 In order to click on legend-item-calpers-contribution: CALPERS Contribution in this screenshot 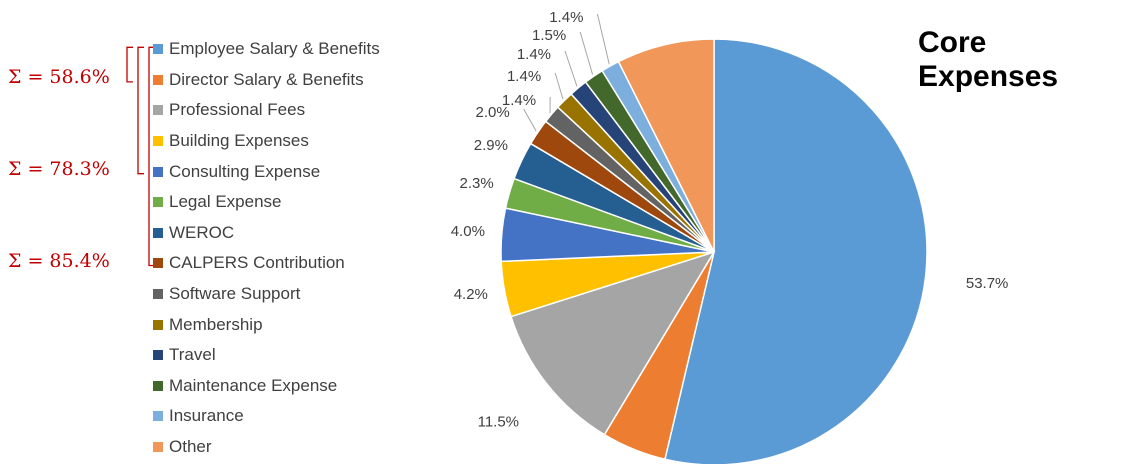, I will do `click(266, 263)`.